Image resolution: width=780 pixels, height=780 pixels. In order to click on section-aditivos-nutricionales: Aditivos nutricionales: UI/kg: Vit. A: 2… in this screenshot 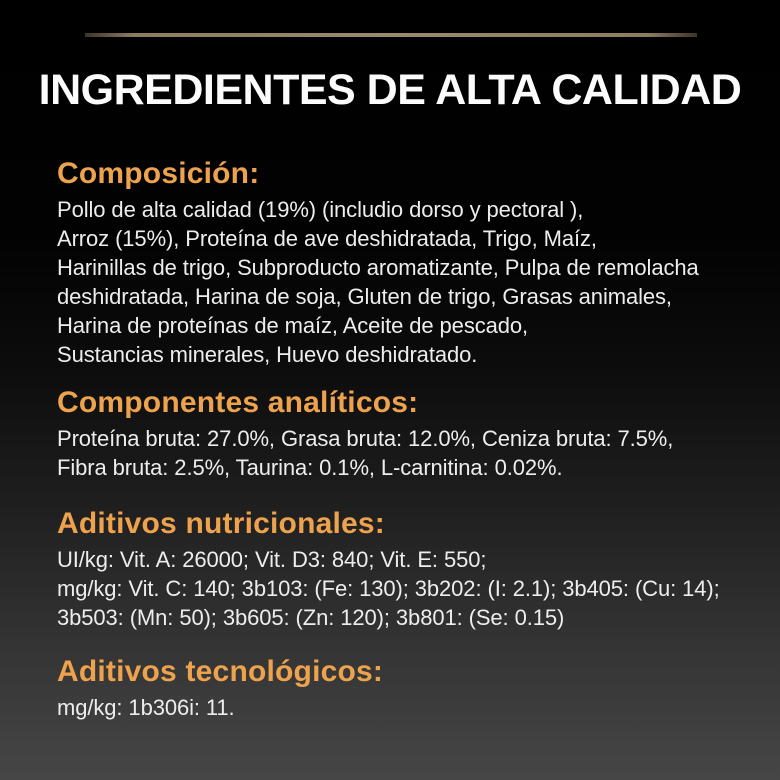, I will do `click(404, 570)`.